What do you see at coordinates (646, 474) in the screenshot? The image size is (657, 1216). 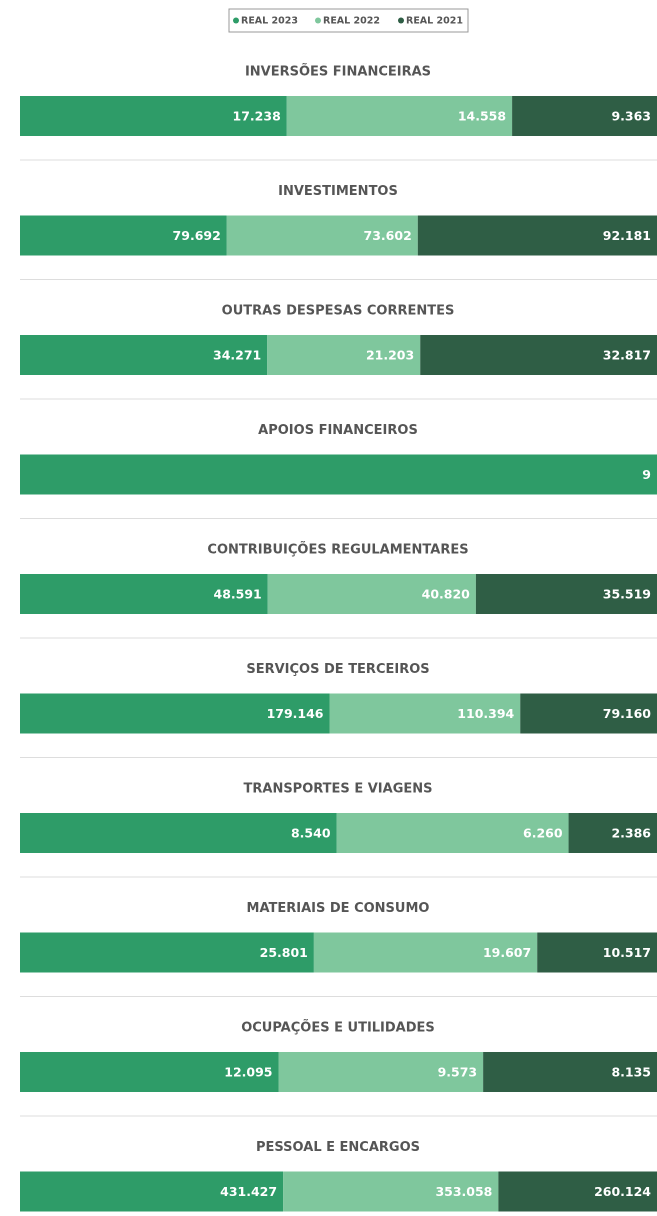 I see `value-label: 9` at bounding box center [646, 474].